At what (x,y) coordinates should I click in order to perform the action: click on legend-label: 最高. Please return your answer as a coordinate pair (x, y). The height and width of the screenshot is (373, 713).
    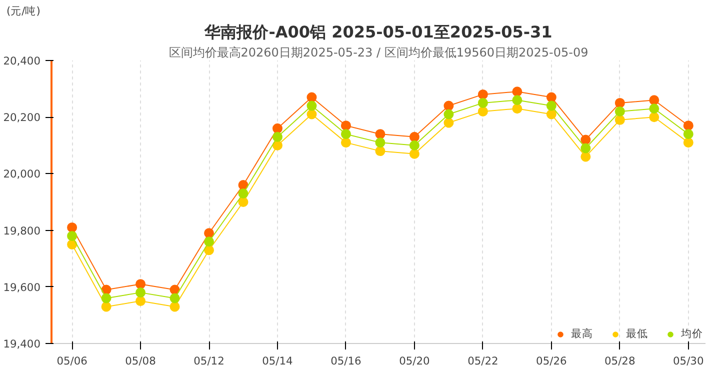
    Looking at the image, I should click on (582, 334).